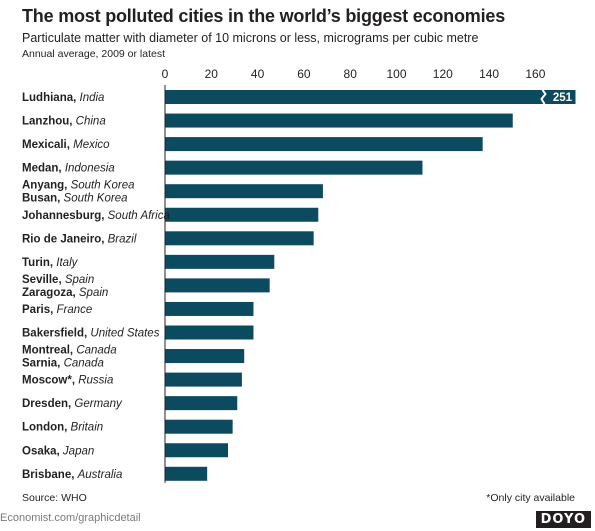  I want to click on category-label: Turin, Italy, so click(50, 263).